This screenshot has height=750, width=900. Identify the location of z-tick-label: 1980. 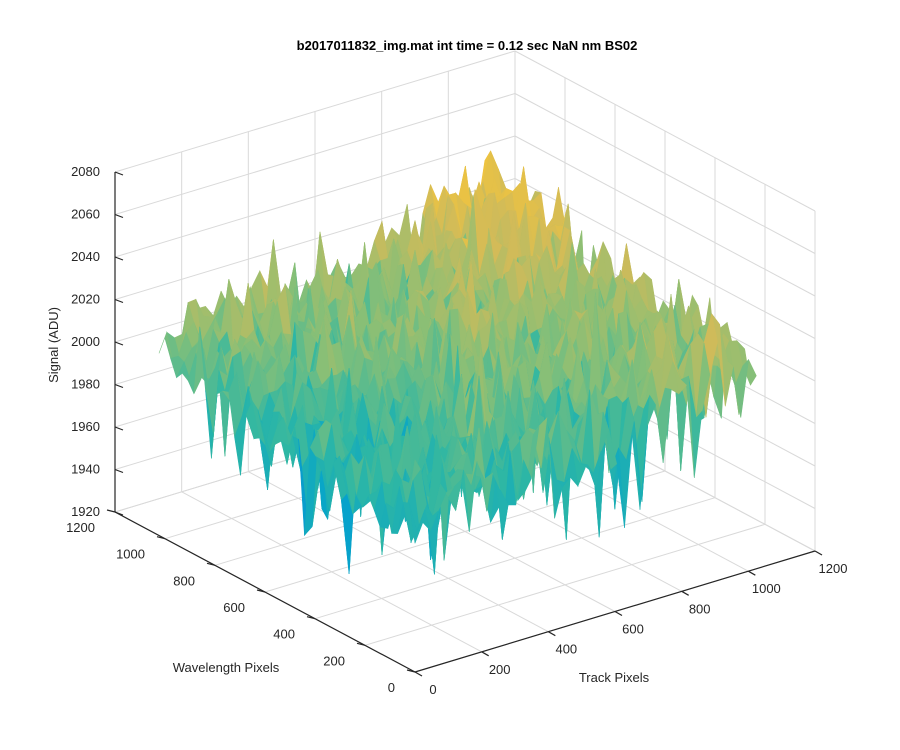
(85, 384).